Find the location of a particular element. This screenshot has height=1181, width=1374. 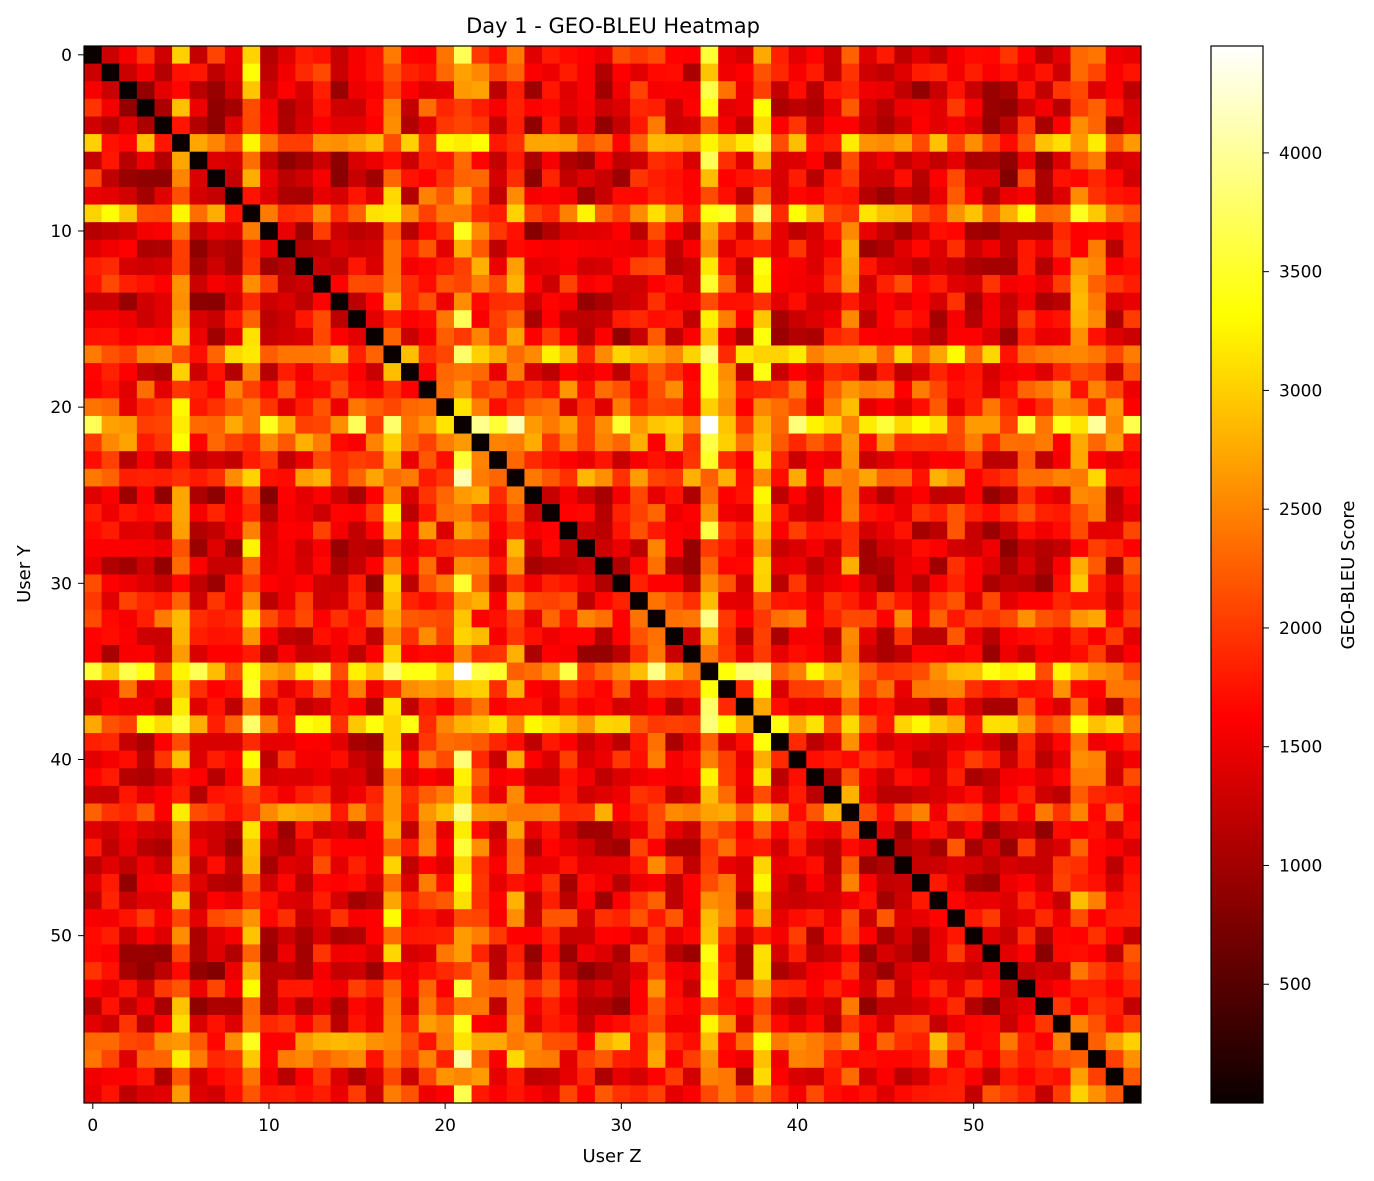

y-tick-label: 50 is located at coordinates (61, 937).